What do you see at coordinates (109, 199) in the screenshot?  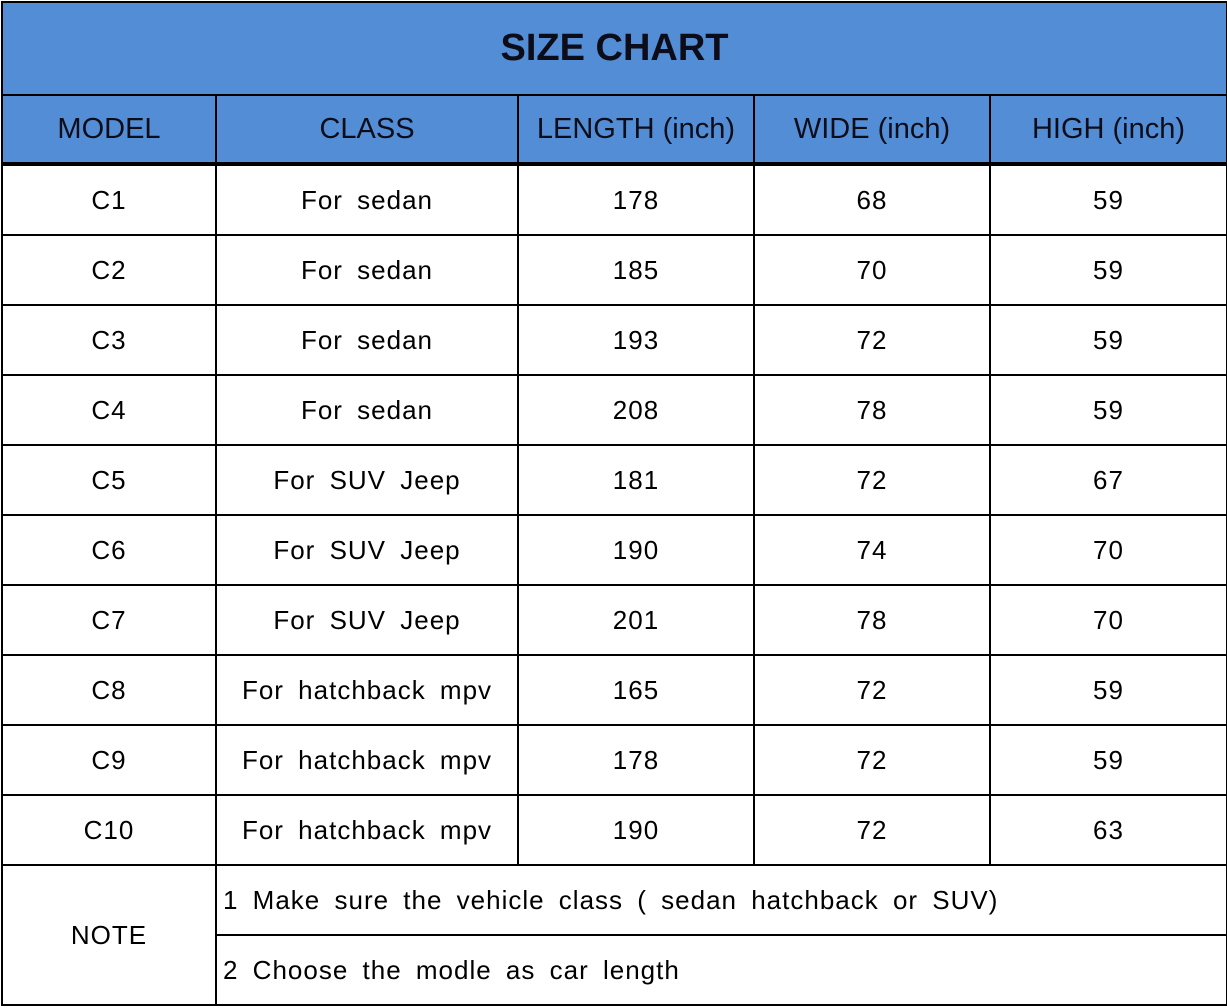 I see `cell-model: C1` at bounding box center [109, 199].